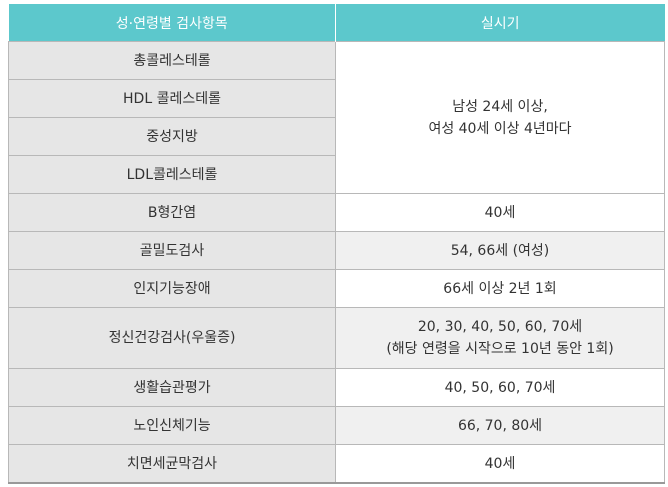 The width and height of the screenshot is (668, 487). I want to click on header-item-column: 성·연령별 검사항목, so click(172, 23).